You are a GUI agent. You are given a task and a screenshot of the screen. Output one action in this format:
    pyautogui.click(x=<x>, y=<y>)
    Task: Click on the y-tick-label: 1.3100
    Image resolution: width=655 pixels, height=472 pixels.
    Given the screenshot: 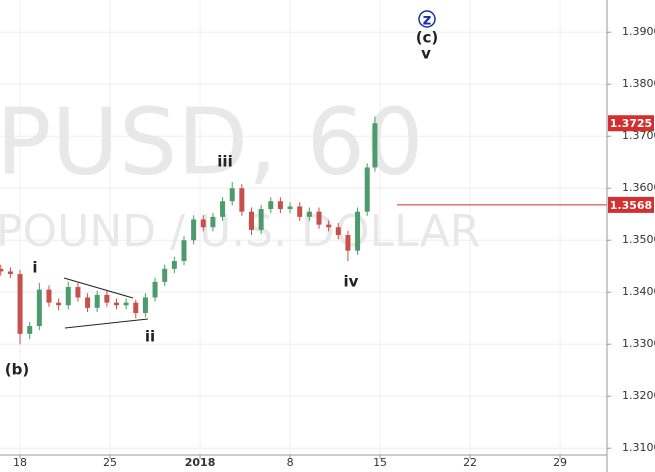 What is the action you would take?
    pyautogui.click(x=638, y=447)
    